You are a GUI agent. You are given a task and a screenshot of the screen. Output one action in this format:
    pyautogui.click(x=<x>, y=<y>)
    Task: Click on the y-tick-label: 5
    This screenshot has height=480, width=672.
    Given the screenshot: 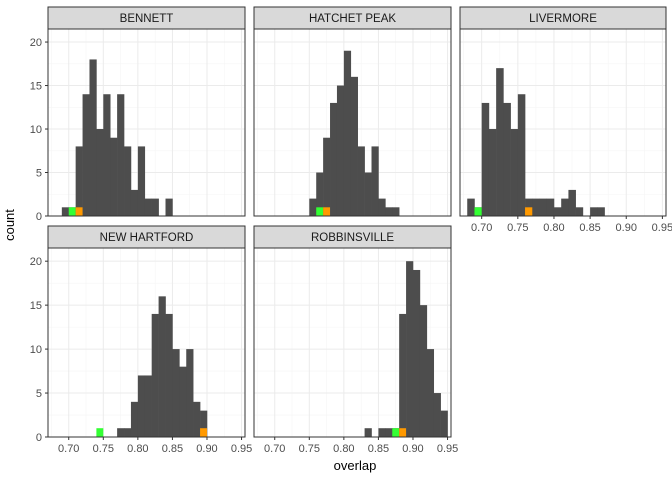 What is the action you would take?
    pyautogui.click(x=39, y=174)
    